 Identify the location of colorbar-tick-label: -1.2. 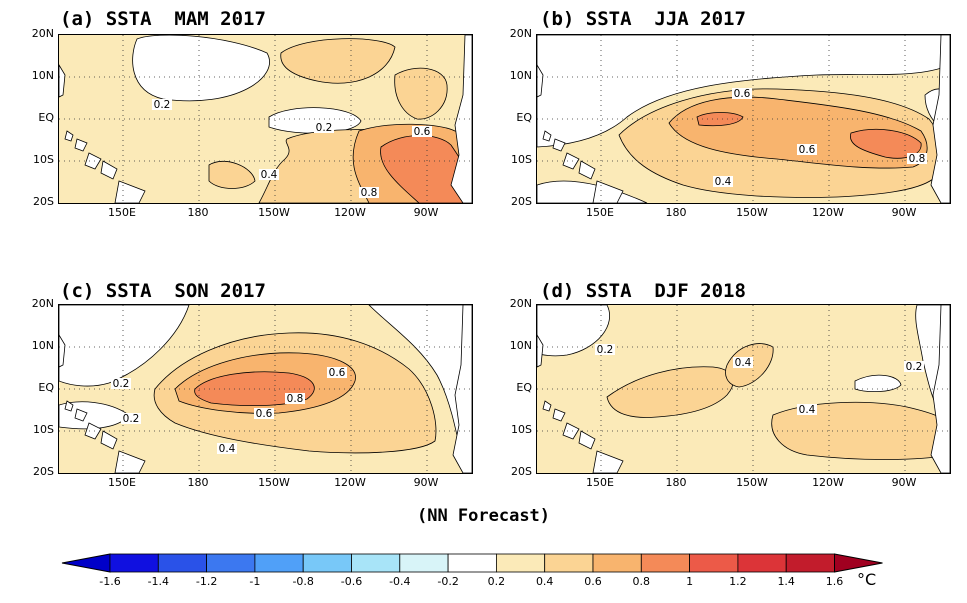
(206, 581).